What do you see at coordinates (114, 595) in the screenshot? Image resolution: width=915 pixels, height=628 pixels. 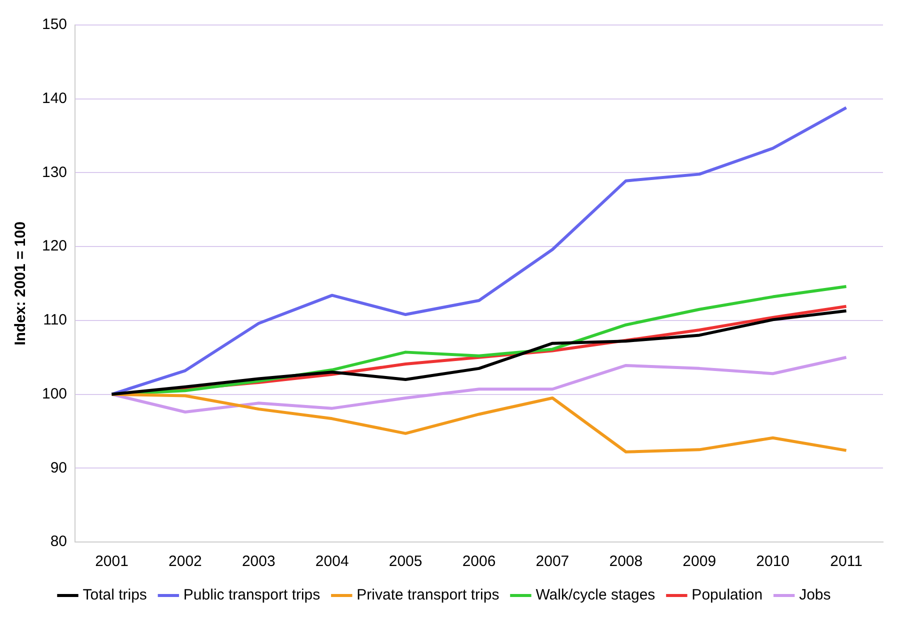 I see `legend-label: Total trips` at bounding box center [114, 595].